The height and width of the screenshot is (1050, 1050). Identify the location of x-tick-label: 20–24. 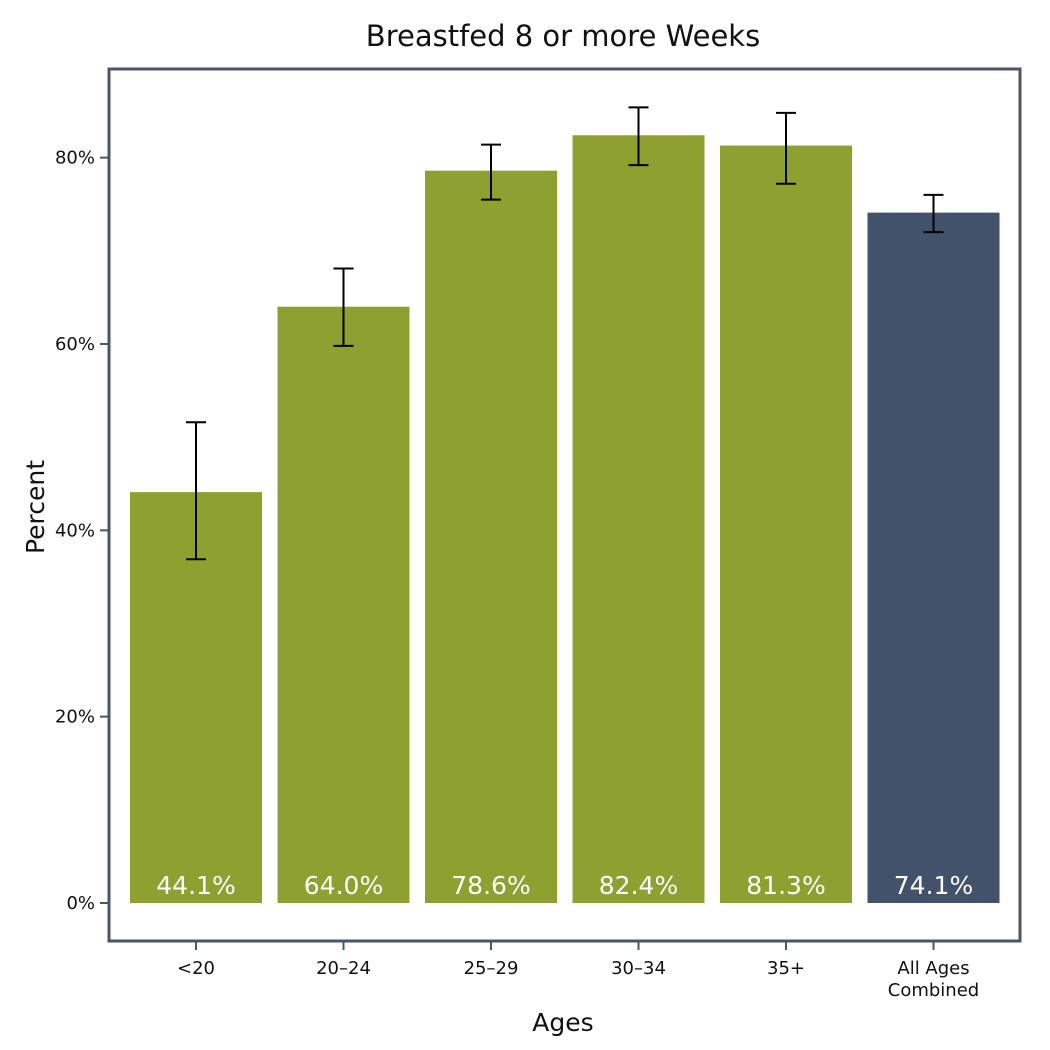
(343, 968).